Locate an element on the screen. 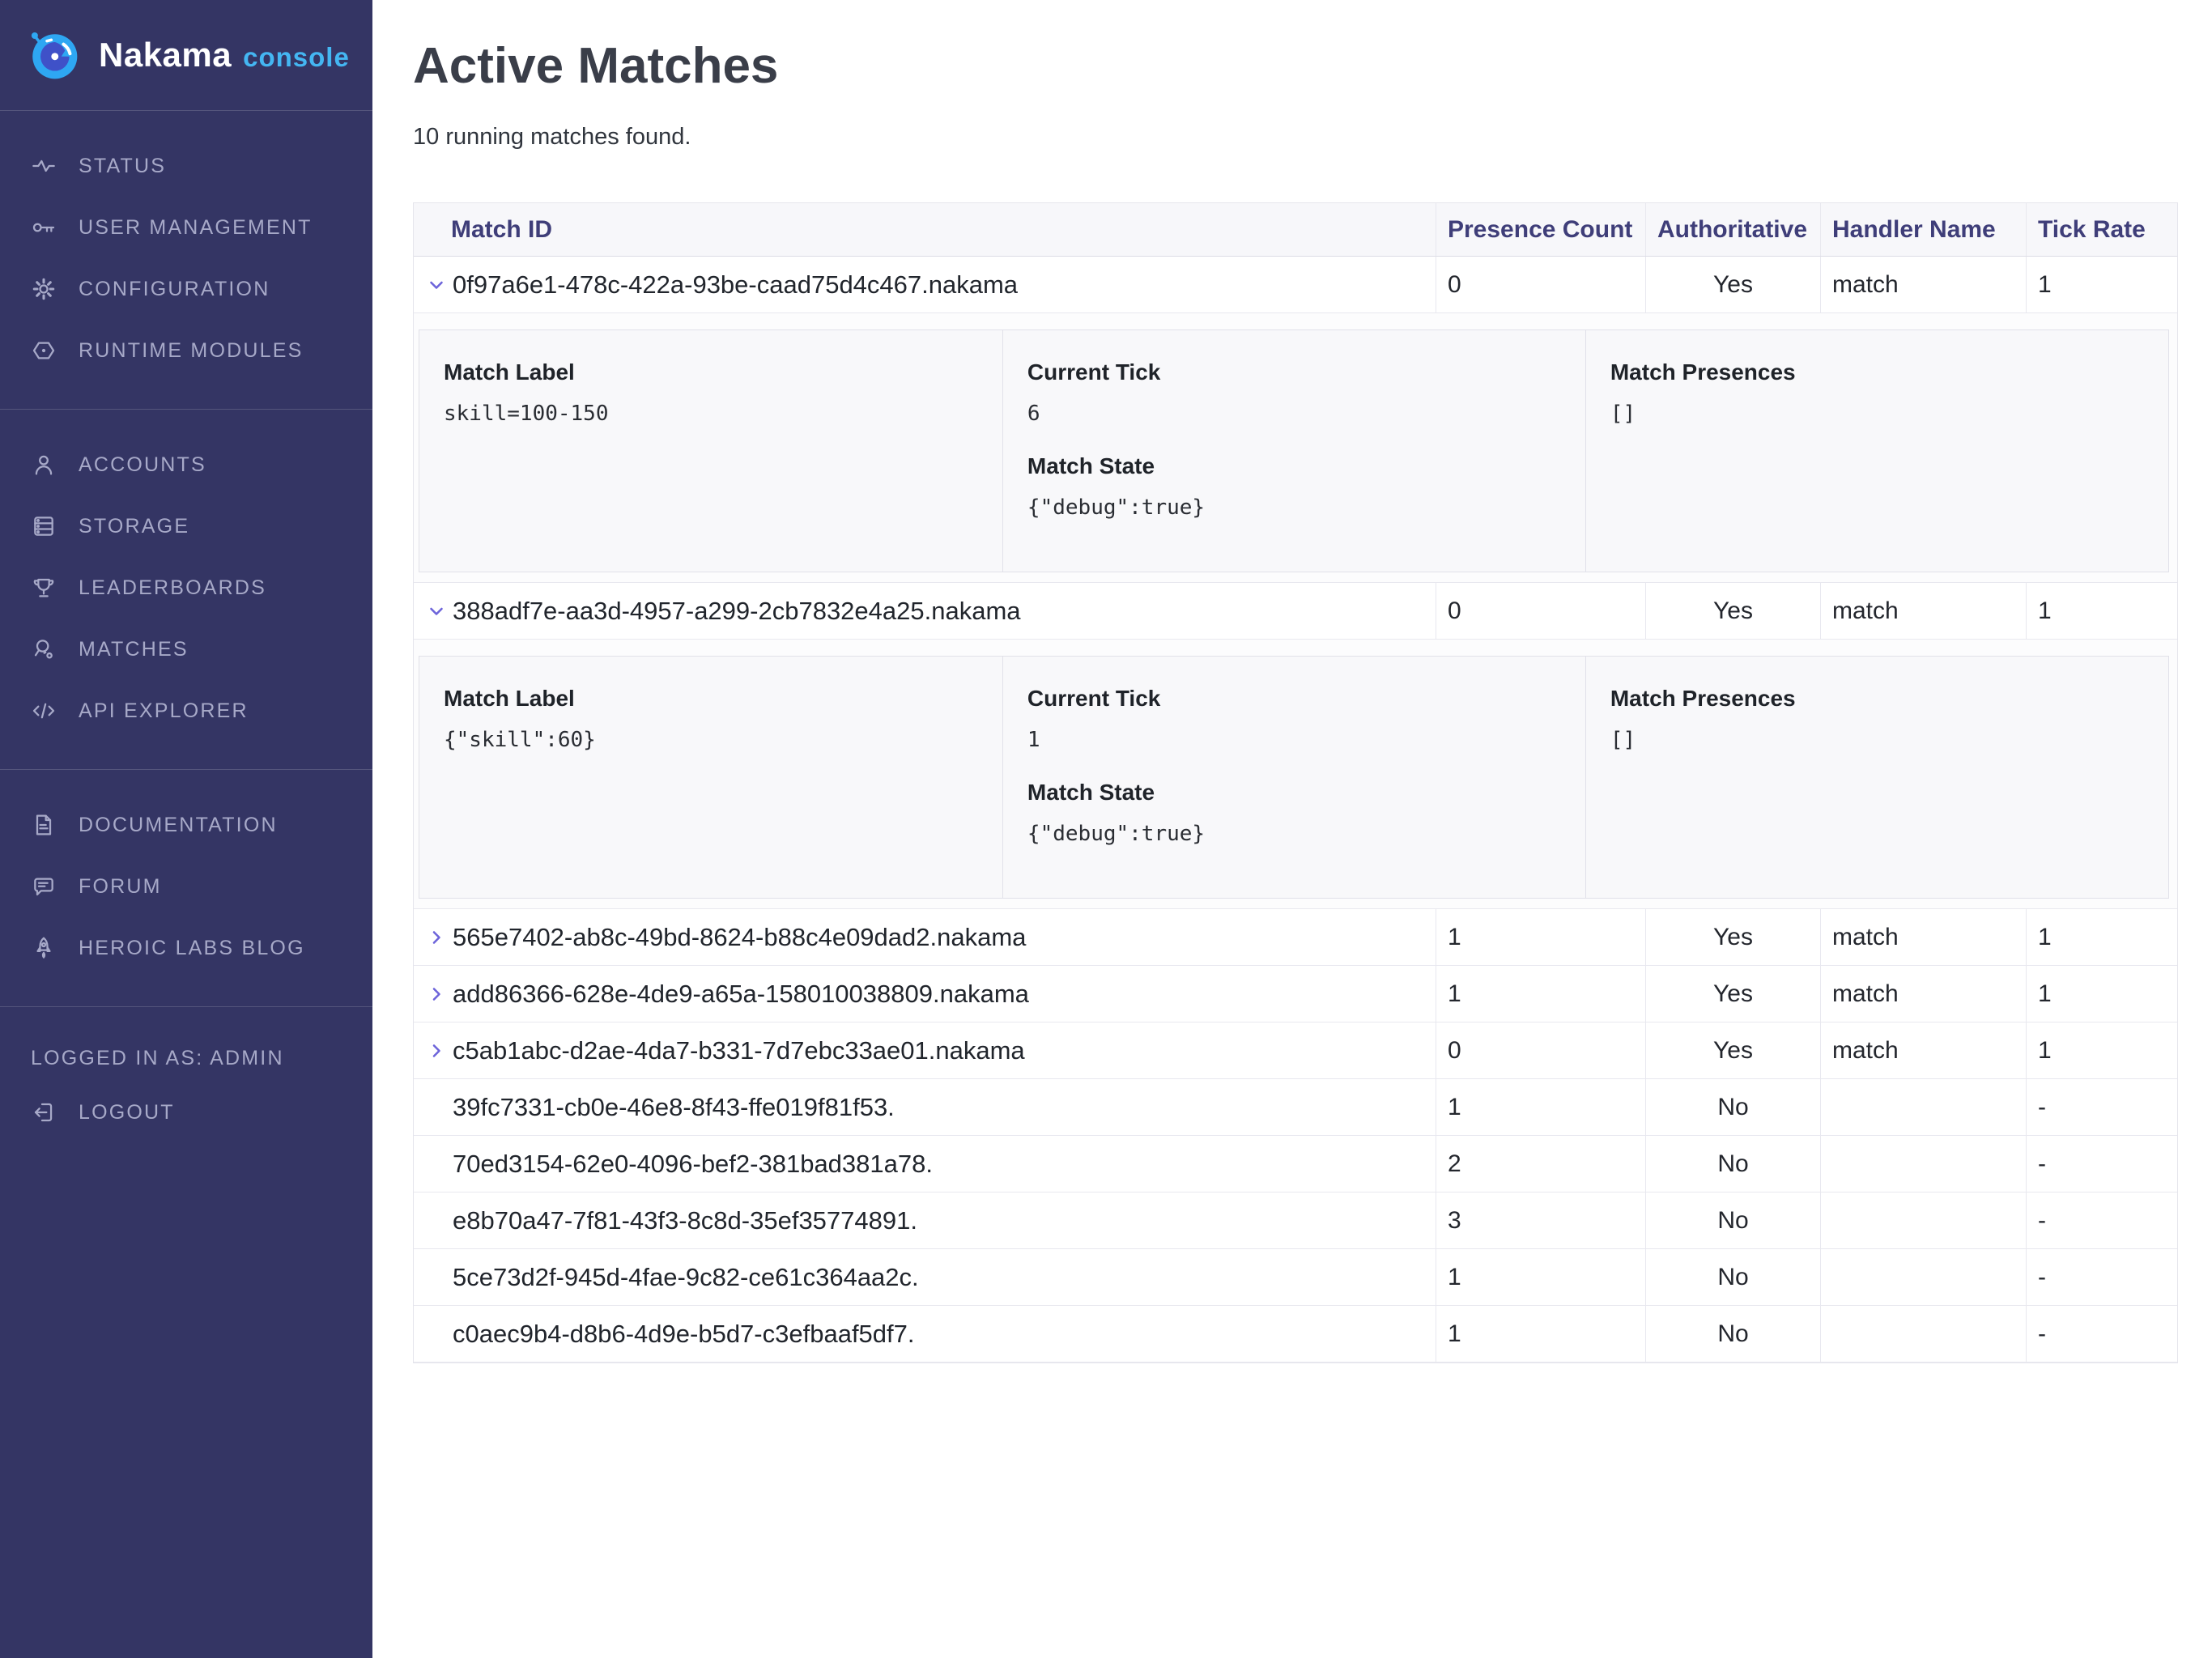  sidebar-item-label: API EXPLORER is located at coordinates (164, 710).